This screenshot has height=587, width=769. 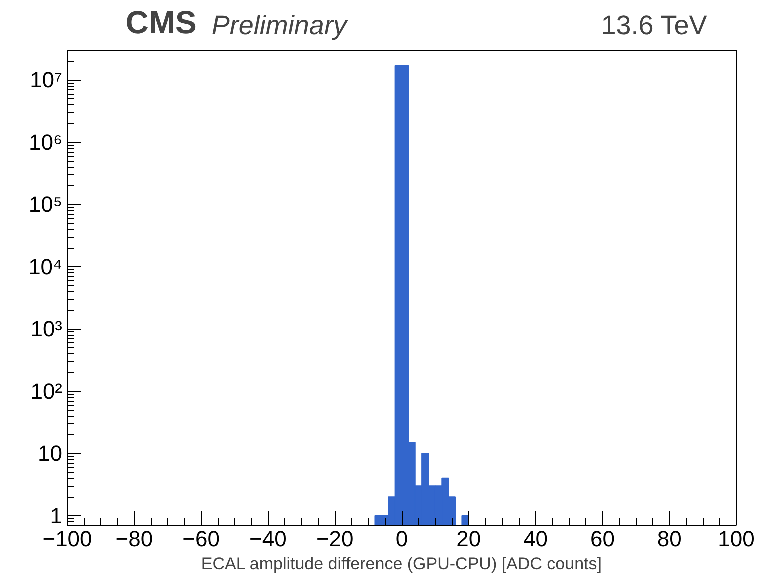 What do you see at coordinates (45, 142) in the screenshot?
I see `y-tick-label: 10⁶` at bounding box center [45, 142].